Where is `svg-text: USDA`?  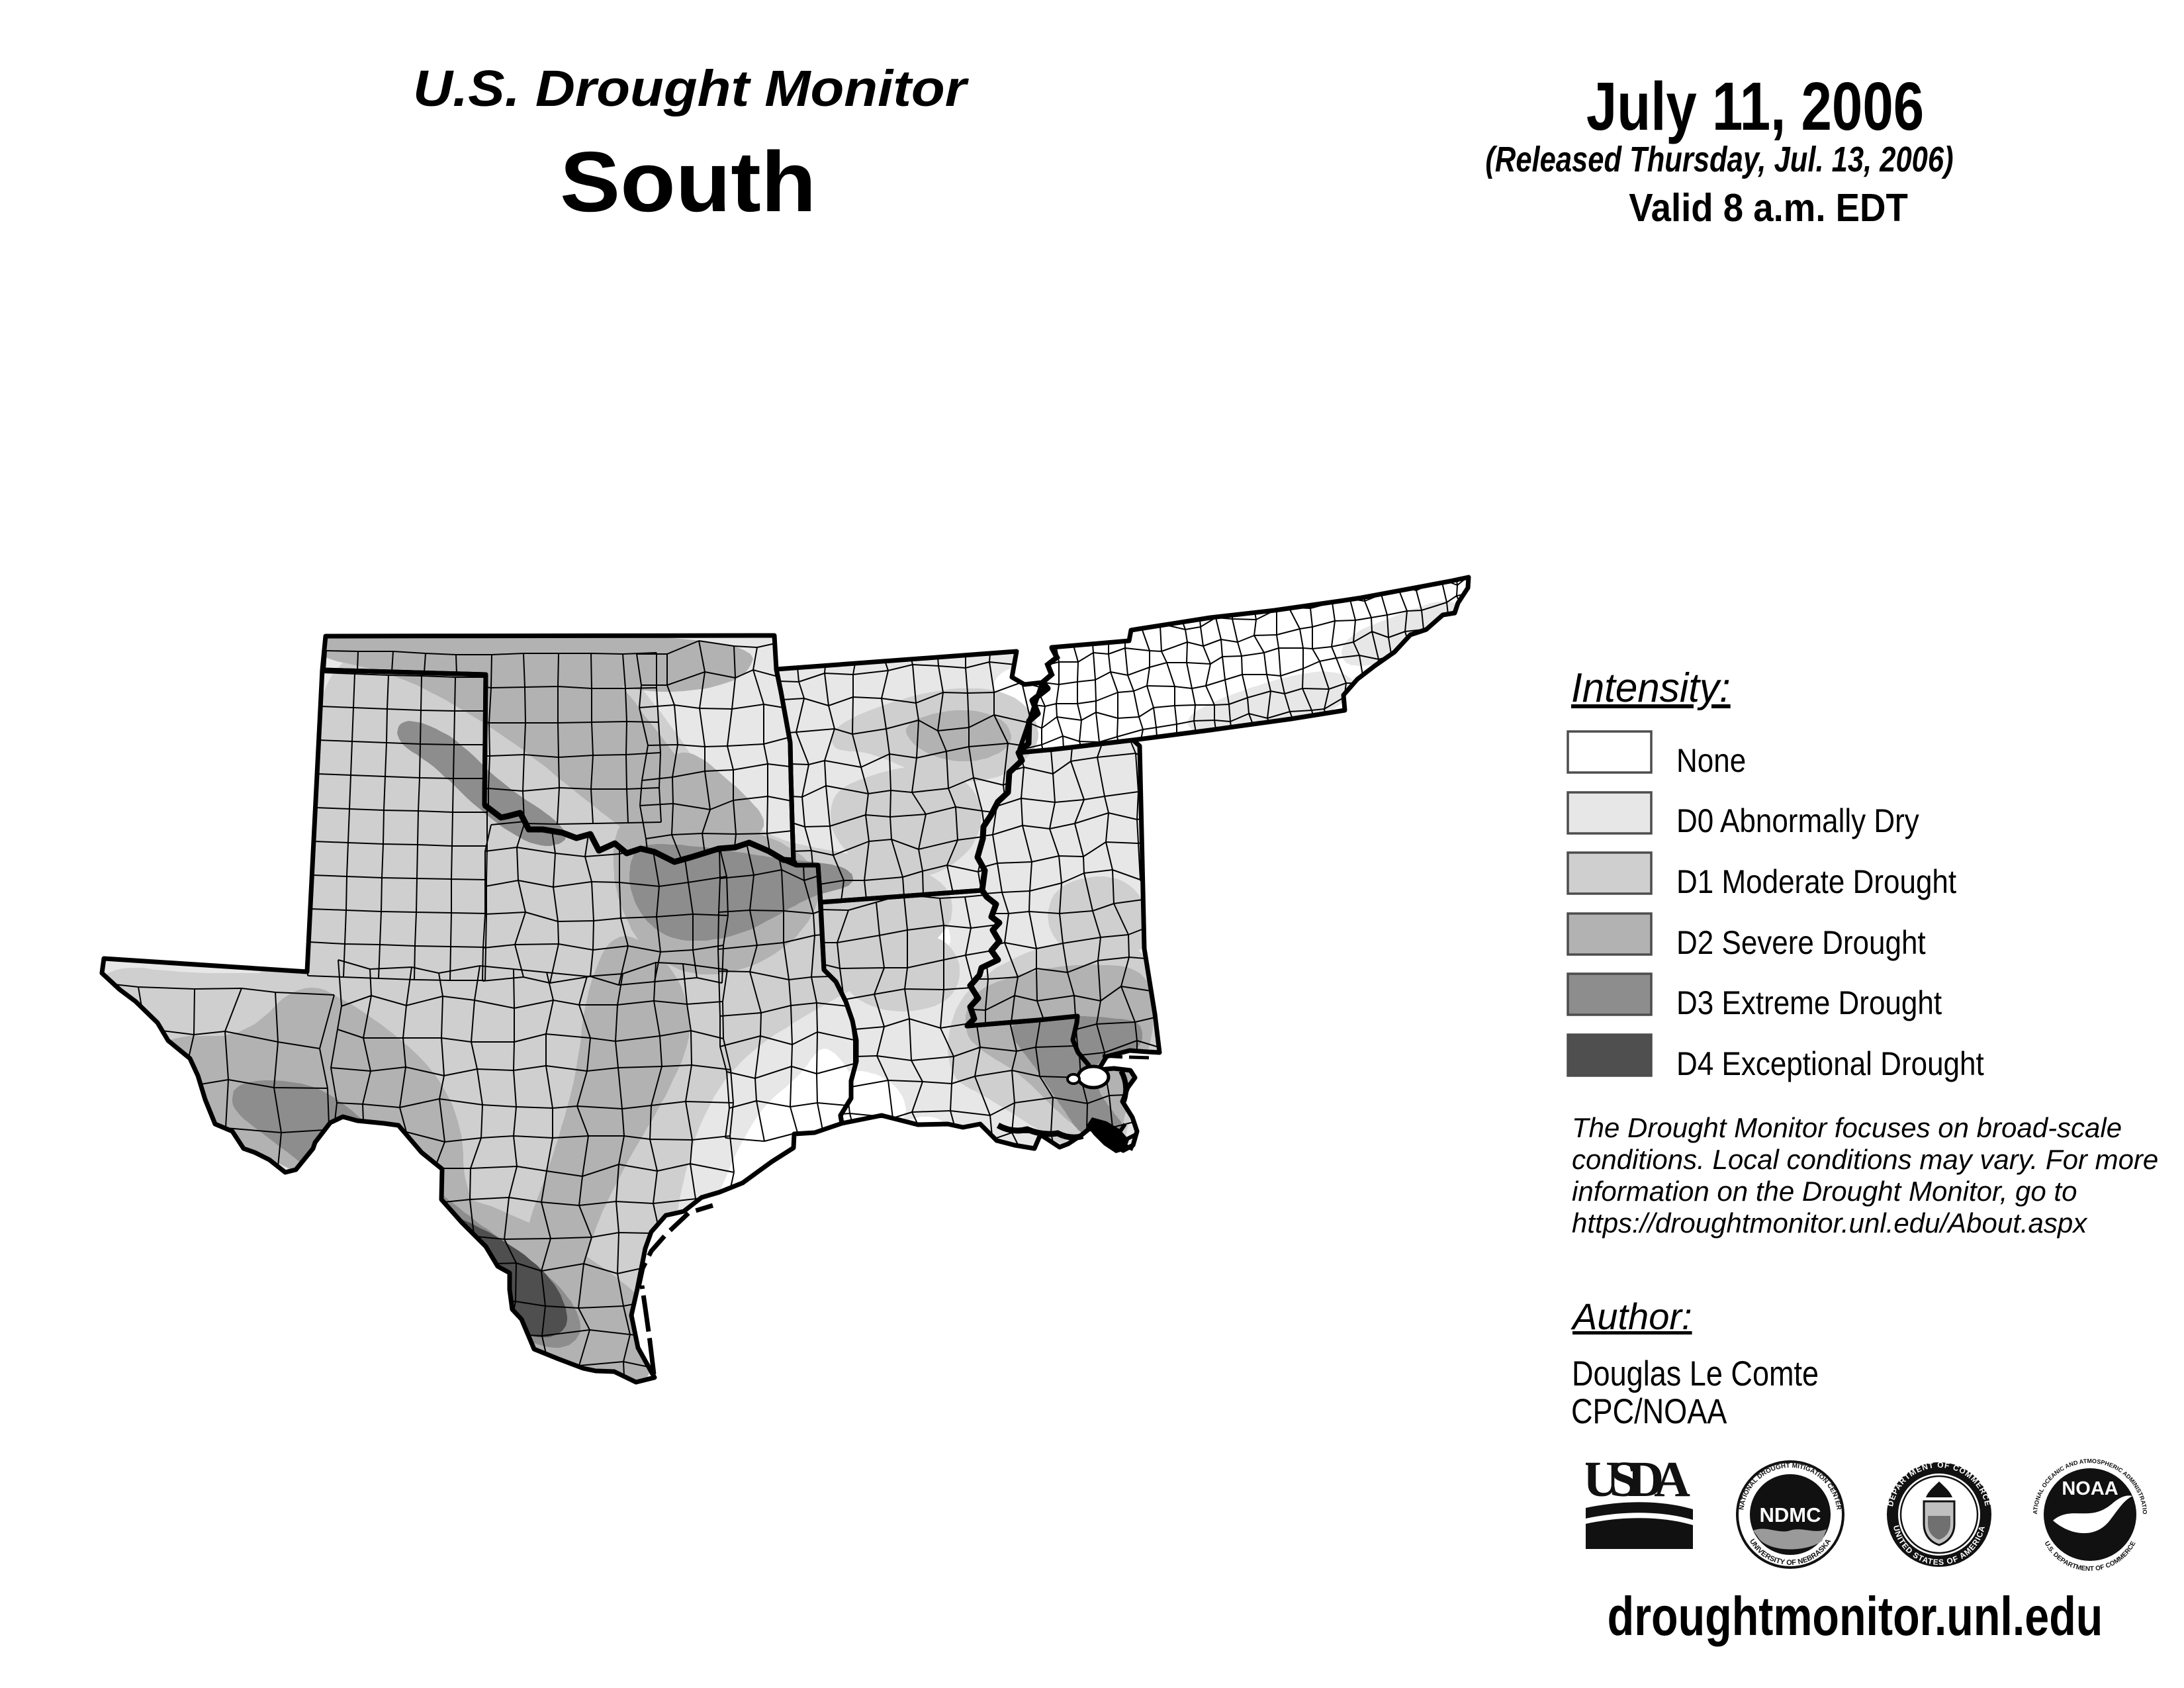
svg-text: USDA is located at coordinates (1638, 1481).